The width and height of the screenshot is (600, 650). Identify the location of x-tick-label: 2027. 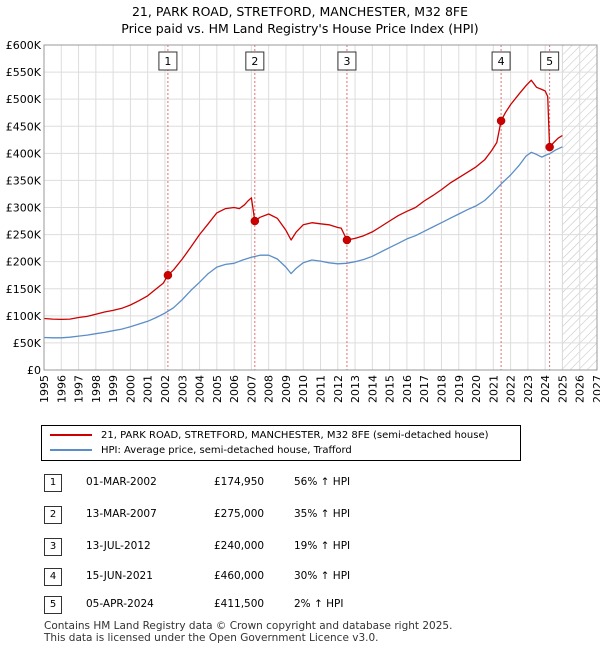
(595, 389).